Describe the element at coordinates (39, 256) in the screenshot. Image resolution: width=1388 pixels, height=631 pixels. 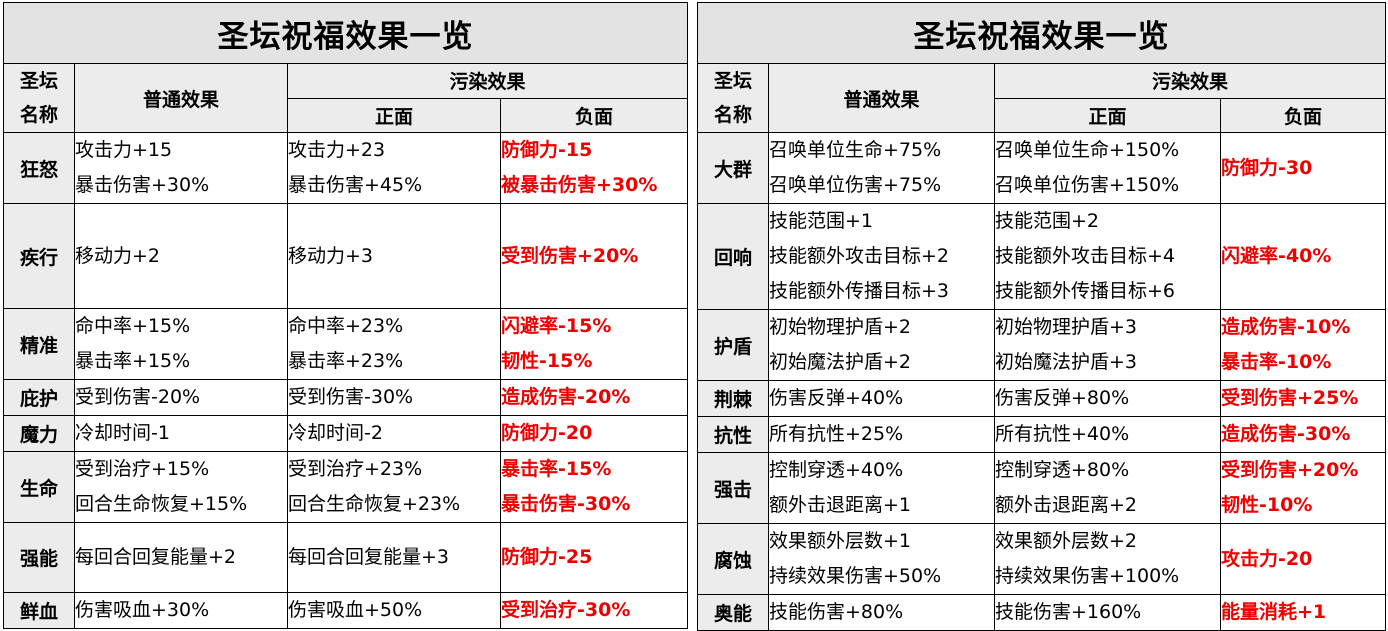
I see `altar-name: 疾行` at that location.